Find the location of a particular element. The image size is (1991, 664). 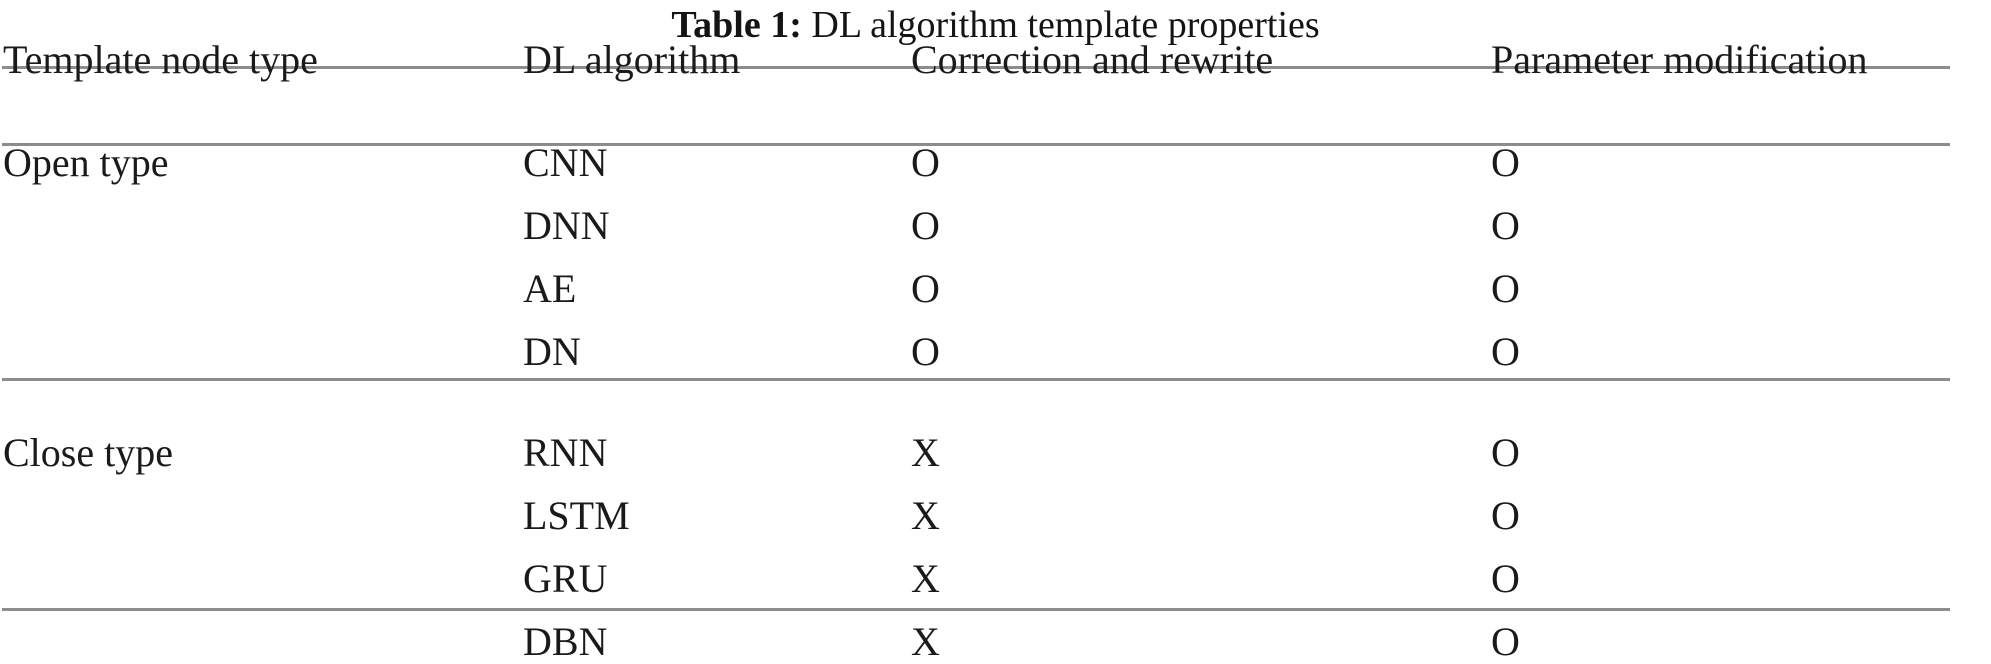

table-rule-top is located at coordinates (976, 67).